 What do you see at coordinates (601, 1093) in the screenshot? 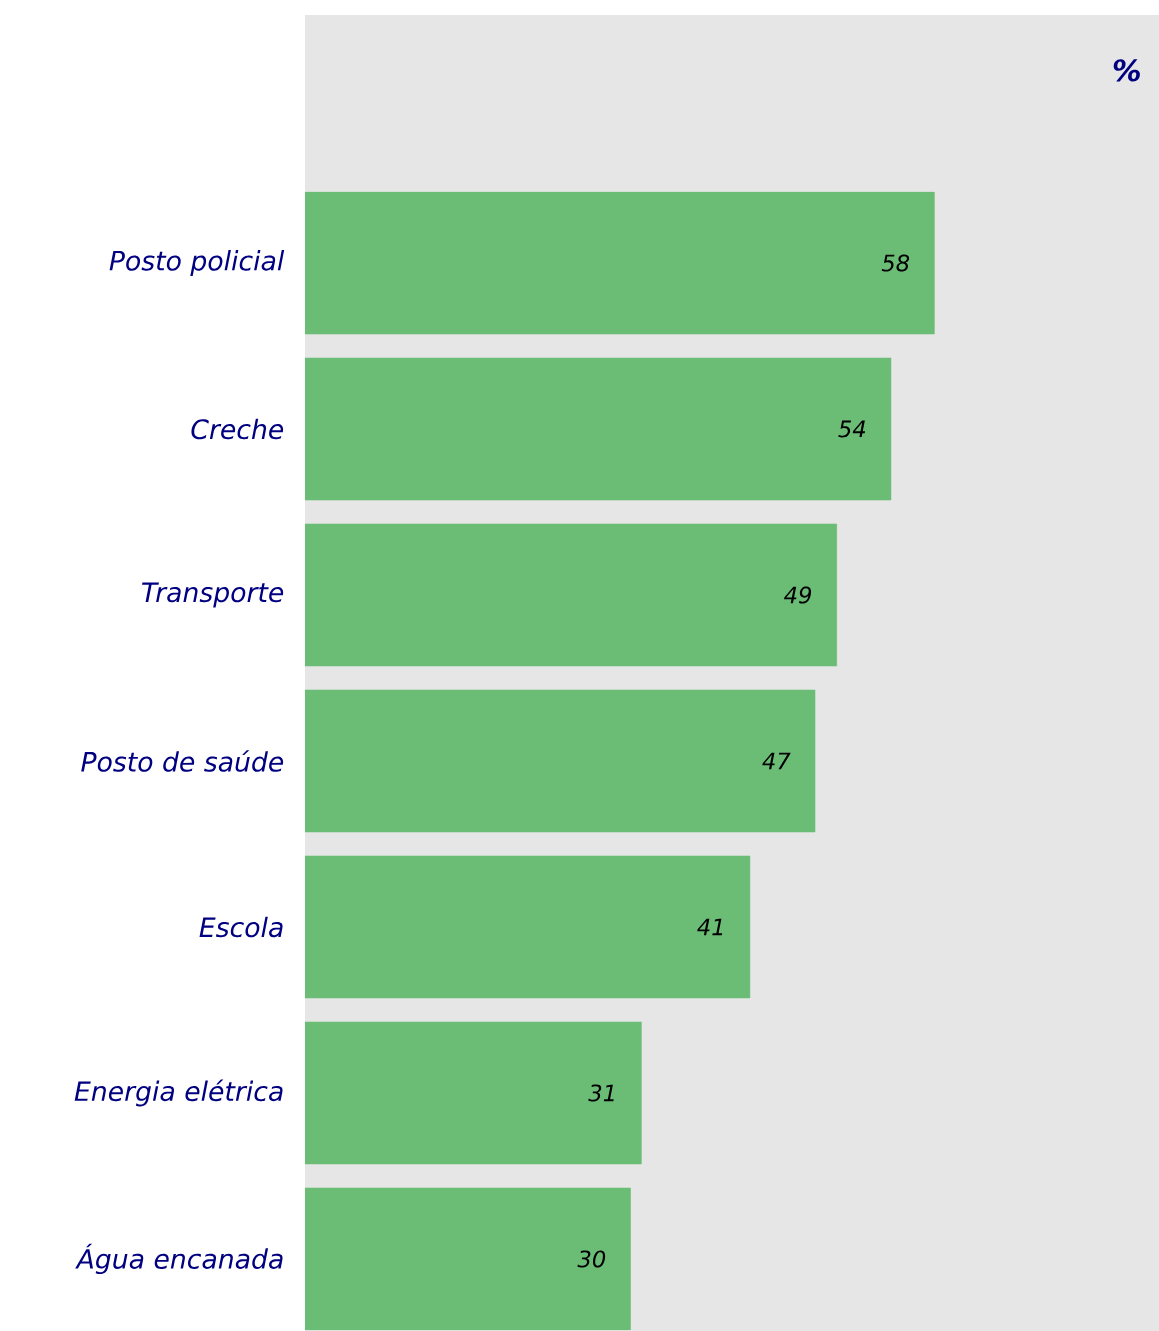
I see `data-label: 31` at bounding box center [601, 1093].